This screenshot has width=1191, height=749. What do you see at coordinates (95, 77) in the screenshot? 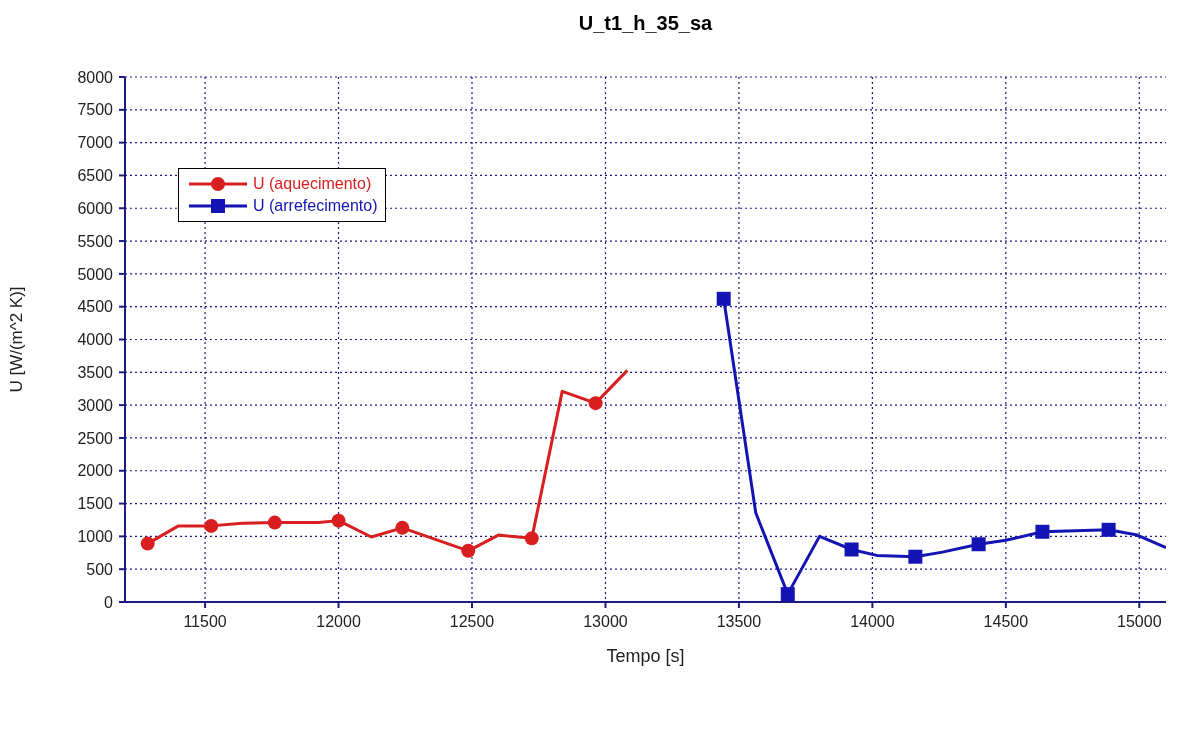
I see `y-tick-label: 8000` at bounding box center [95, 77].